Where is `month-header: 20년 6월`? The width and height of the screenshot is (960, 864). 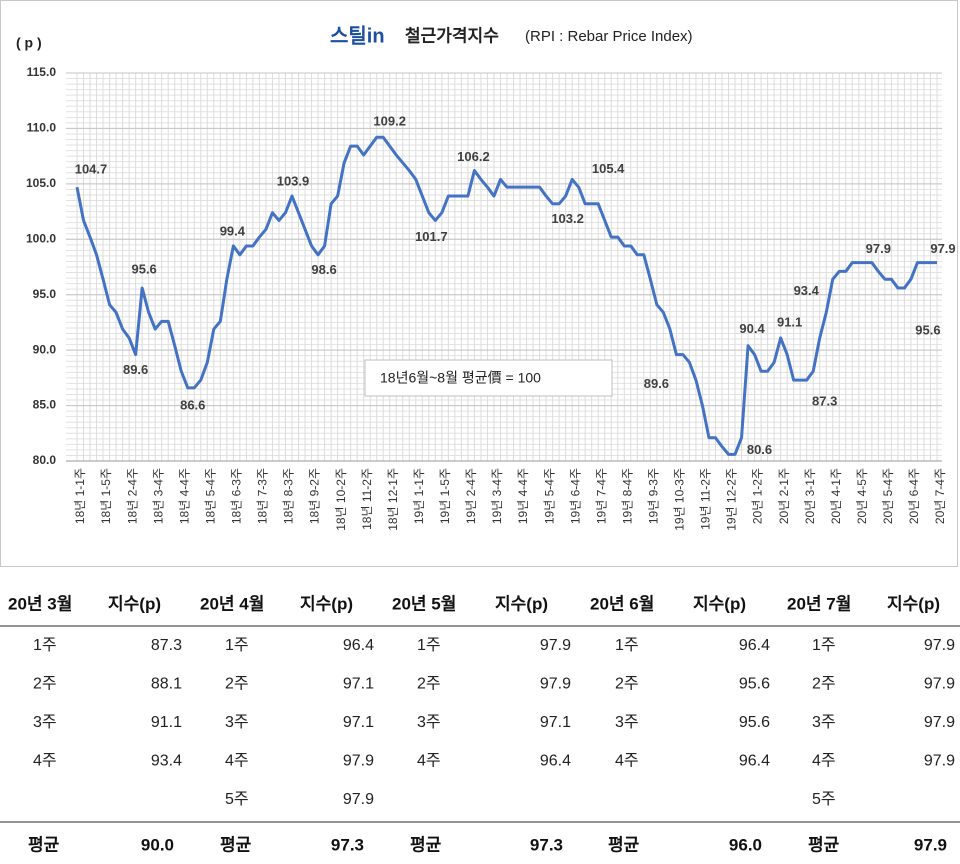 month-header: 20년 6월 is located at coordinates (622, 603).